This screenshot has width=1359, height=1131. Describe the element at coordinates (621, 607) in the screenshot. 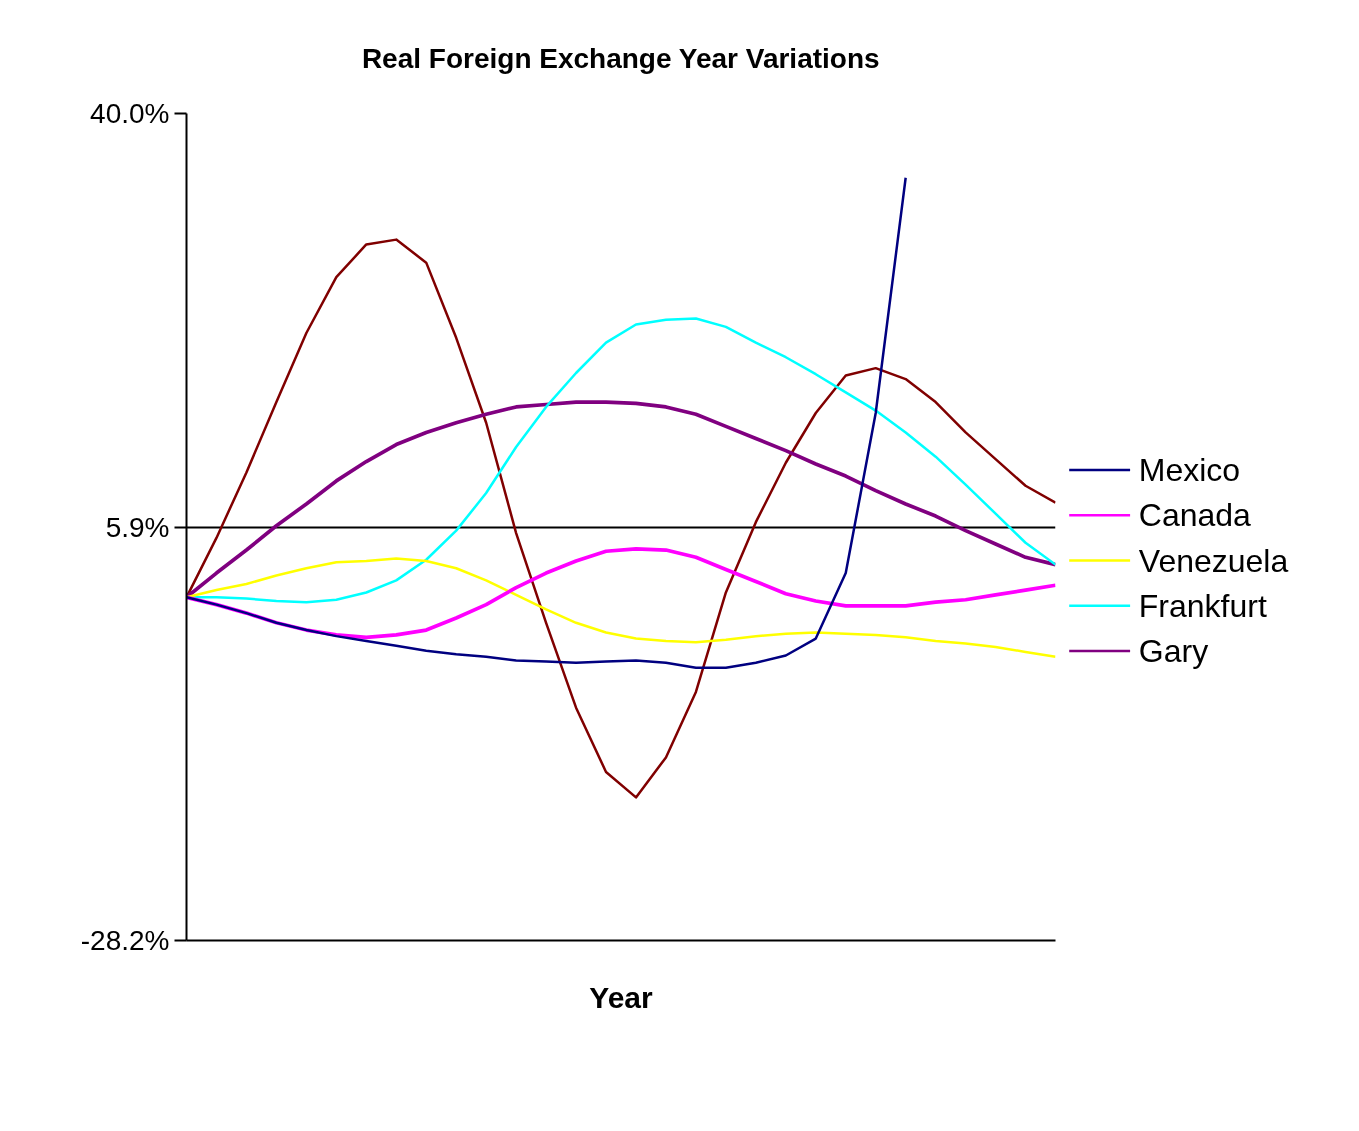

I see `line-series` at that location.